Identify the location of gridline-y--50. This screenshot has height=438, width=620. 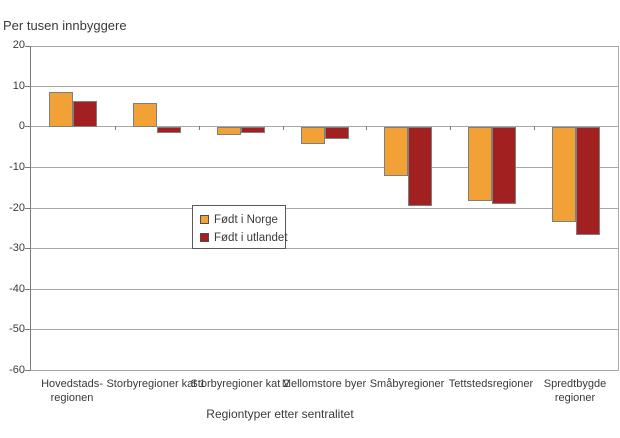
(324, 329).